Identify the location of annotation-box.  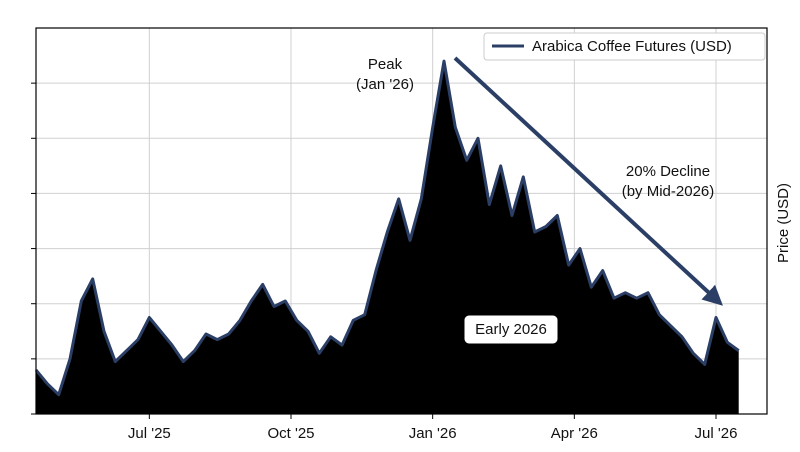
(511, 329).